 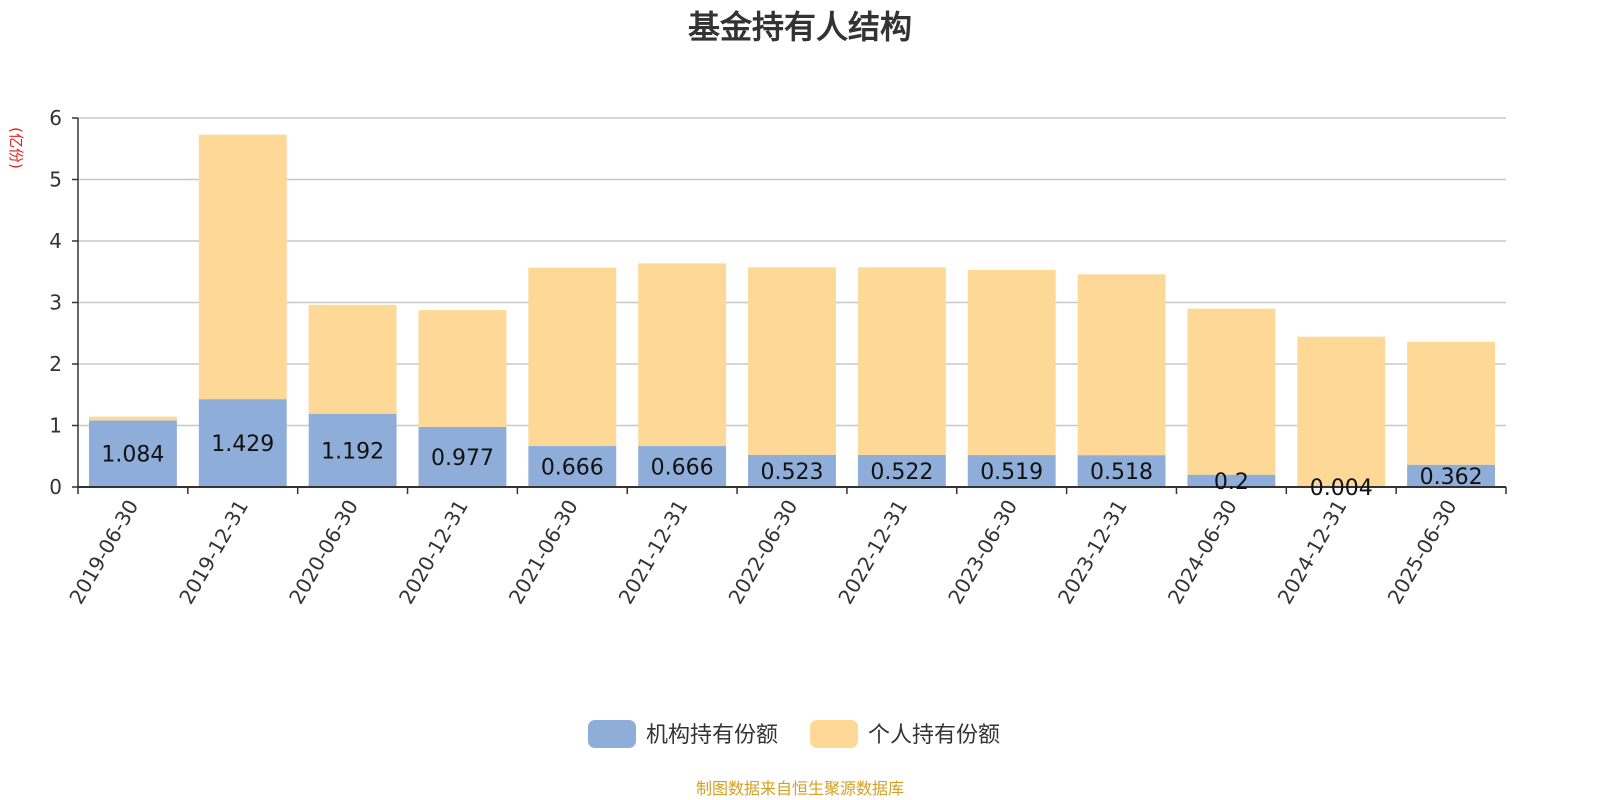 What do you see at coordinates (55, 303) in the screenshot?
I see `y-tick-label: 3` at bounding box center [55, 303].